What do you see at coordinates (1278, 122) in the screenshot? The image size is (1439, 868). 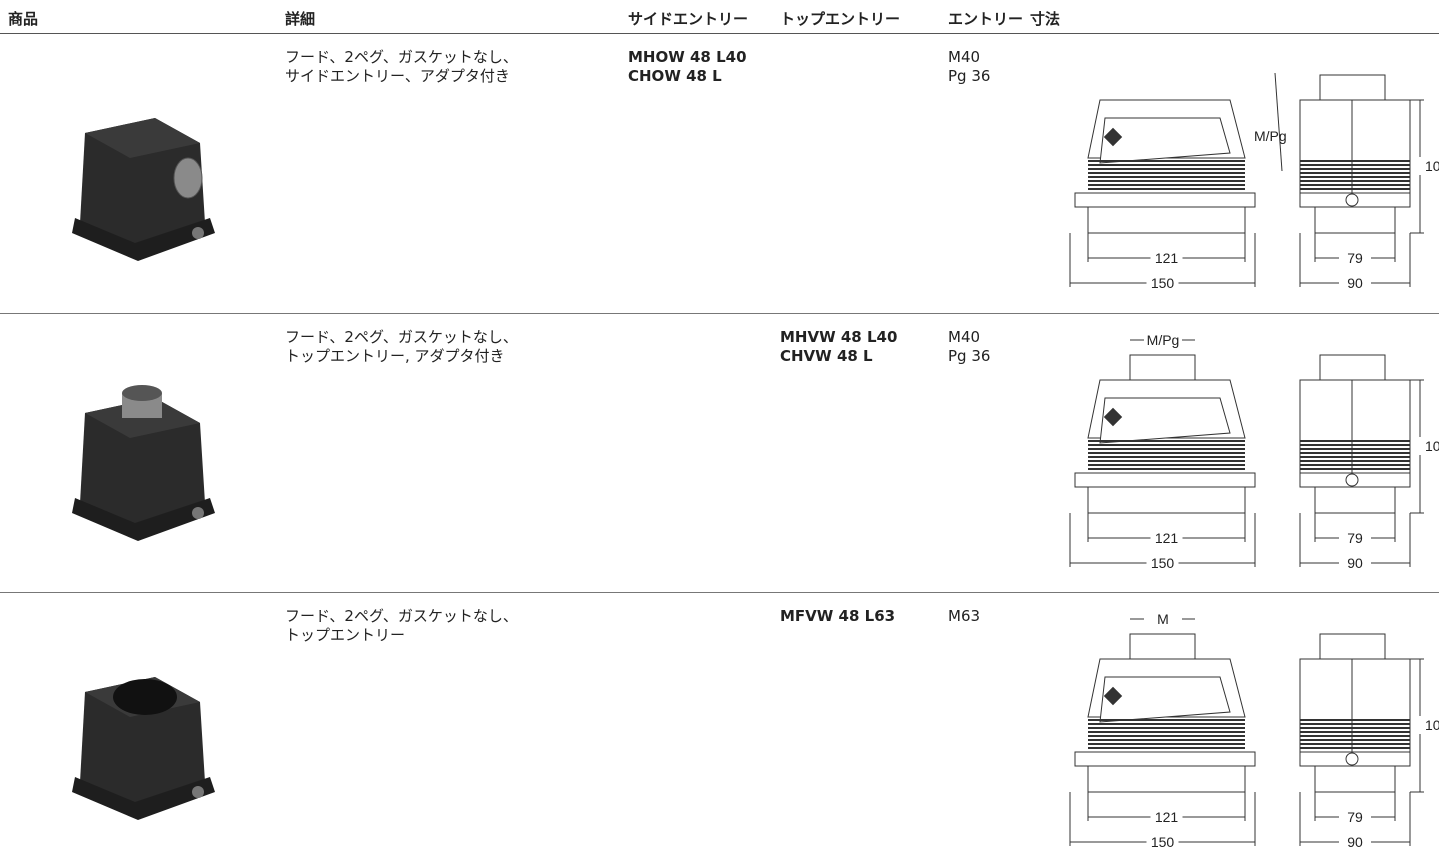 I see `dim-line` at bounding box center [1278, 122].